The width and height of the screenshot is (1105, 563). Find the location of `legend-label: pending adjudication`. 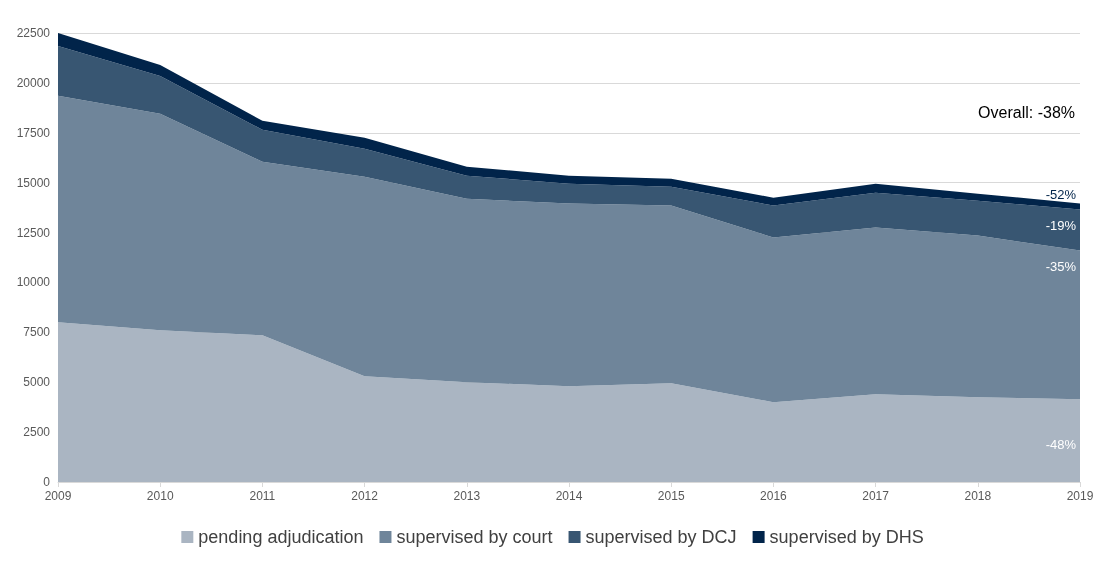

legend-label: pending adjudication is located at coordinates (281, 537).